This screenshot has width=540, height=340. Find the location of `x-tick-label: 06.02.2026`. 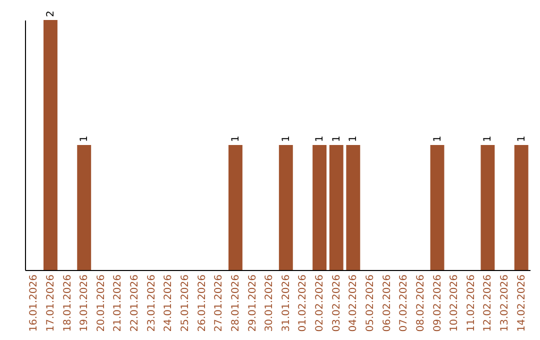

x-tick-label: 06.02.2026 is located at coordinates (387, 303).